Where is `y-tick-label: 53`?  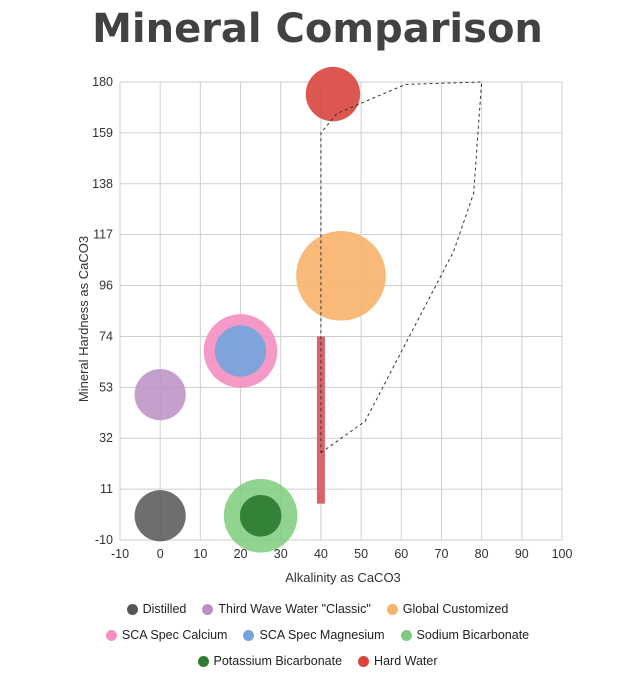
y-tick-label: 53 is located at coordinates (106, 387).